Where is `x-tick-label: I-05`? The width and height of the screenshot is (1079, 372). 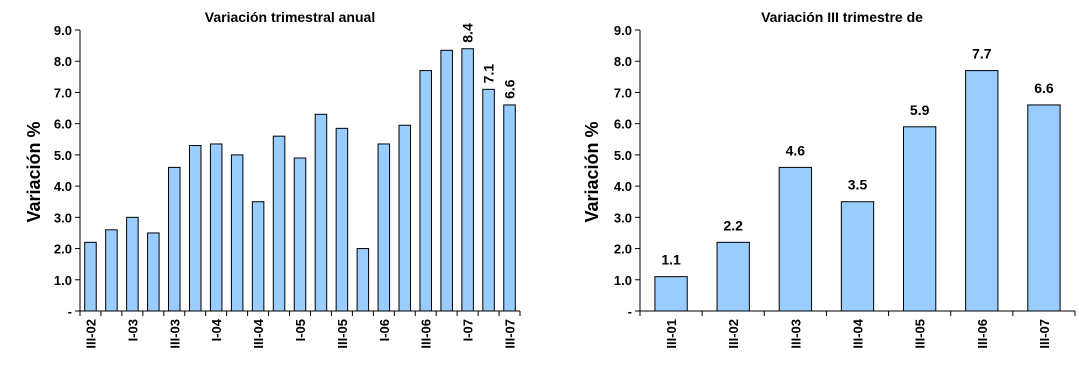 x-tick-label: I-05 is located at coordinates (300, 330).